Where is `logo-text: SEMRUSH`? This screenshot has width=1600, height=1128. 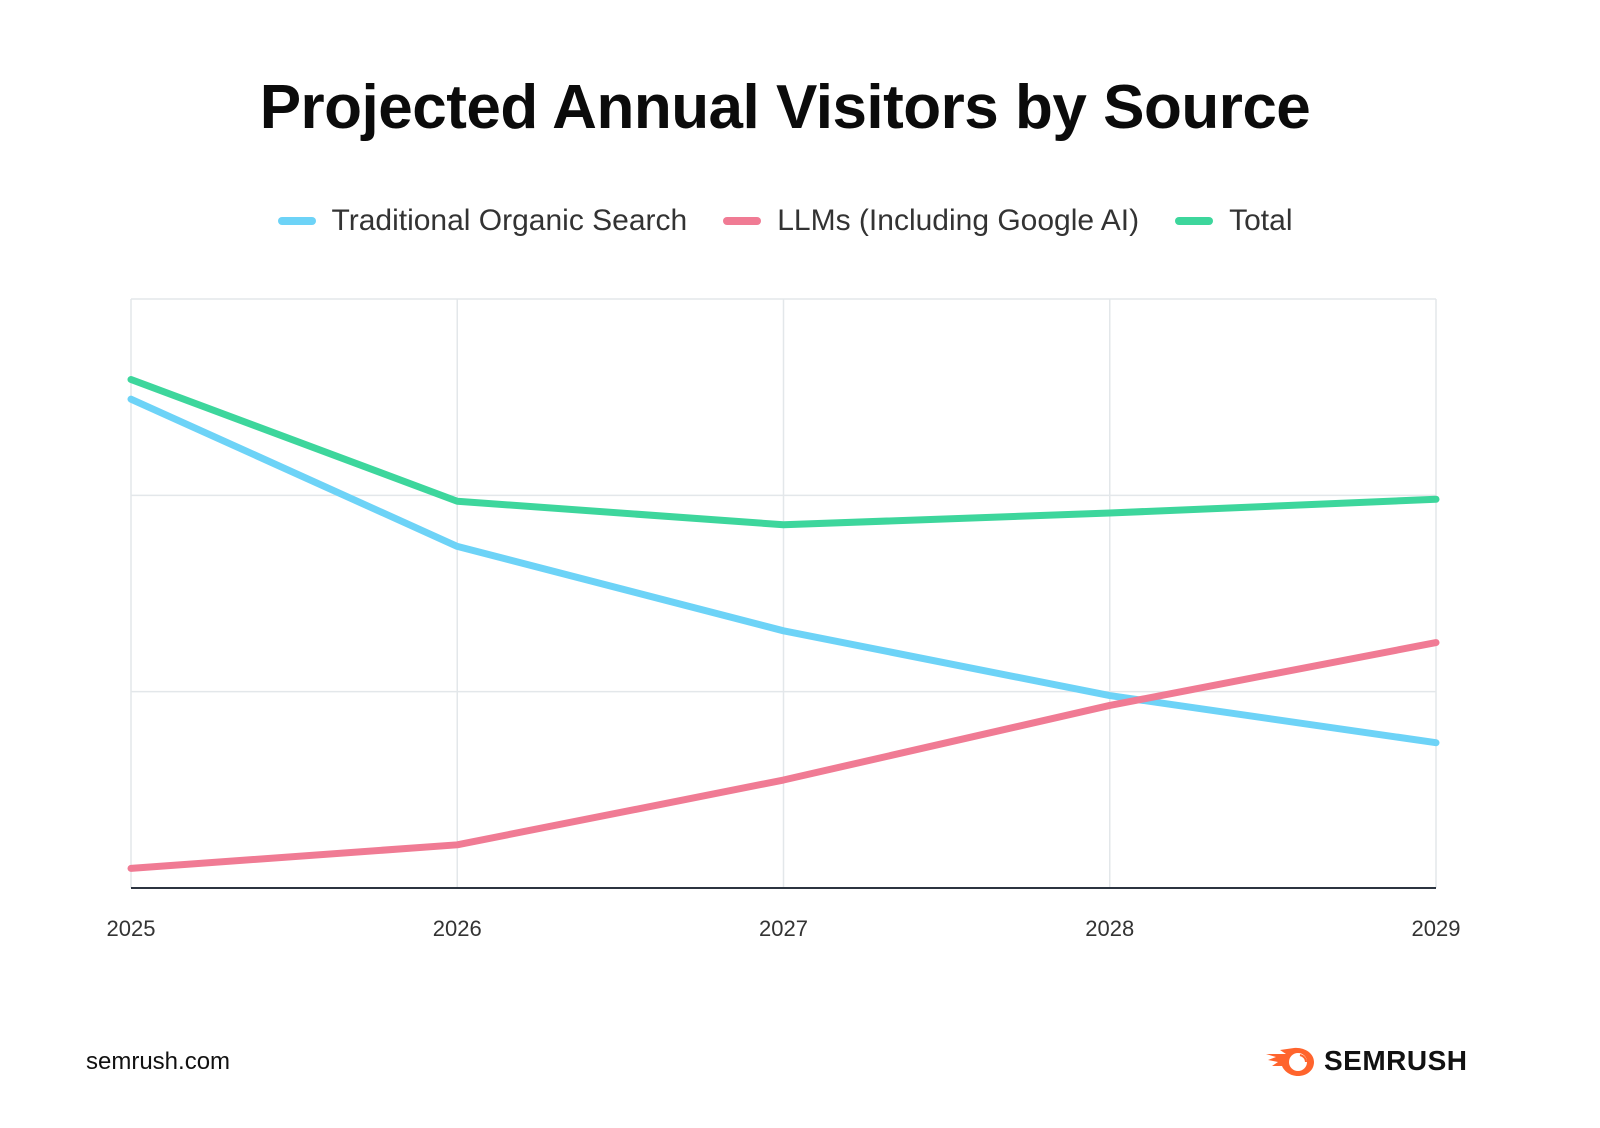
logo-text: SEMRUSH is located at coordinates (1396, 1060).